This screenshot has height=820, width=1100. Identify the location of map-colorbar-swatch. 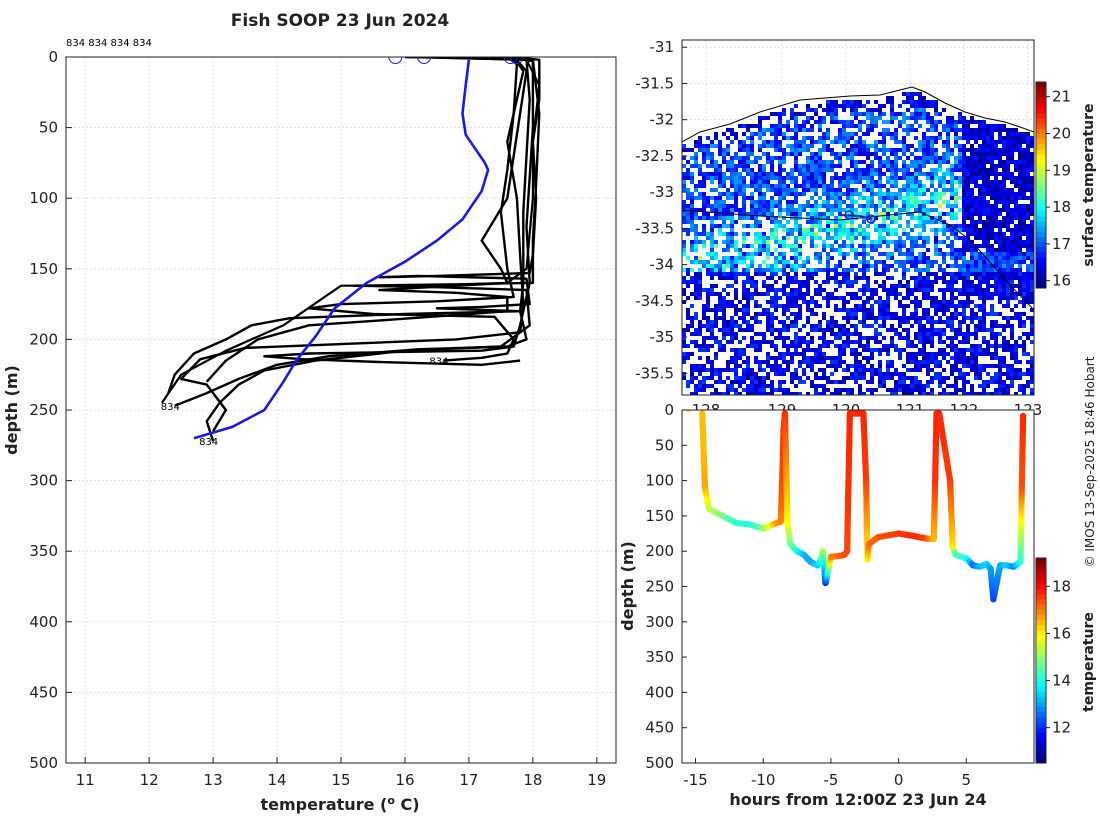
(1041, 177).